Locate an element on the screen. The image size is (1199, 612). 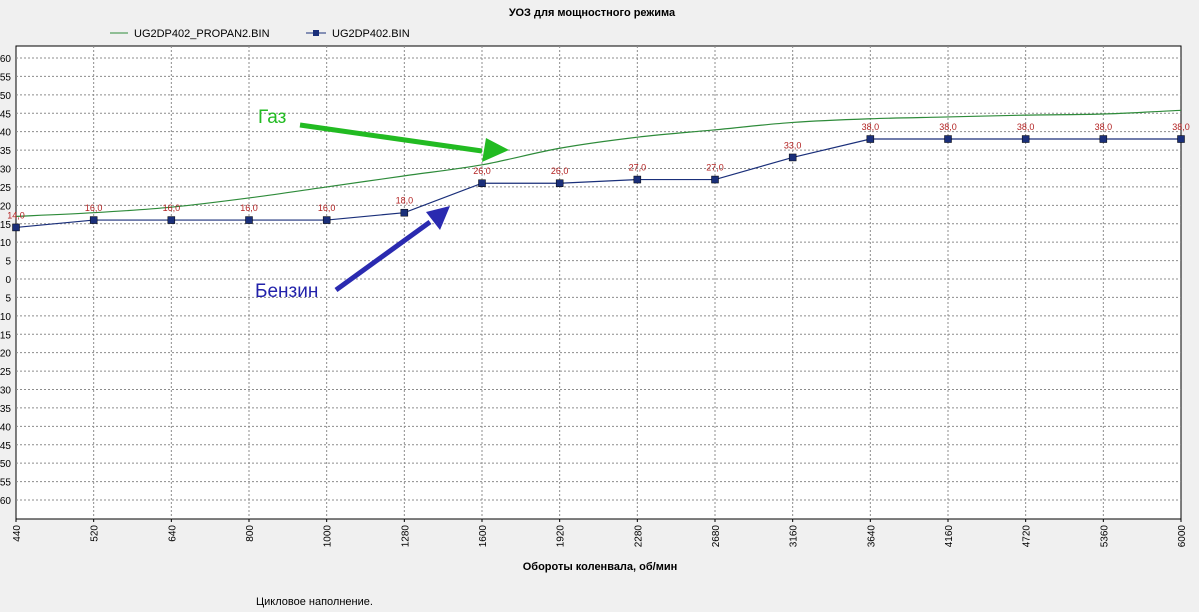
x-tick-label: 3160 is located at coordinates (794, 536).